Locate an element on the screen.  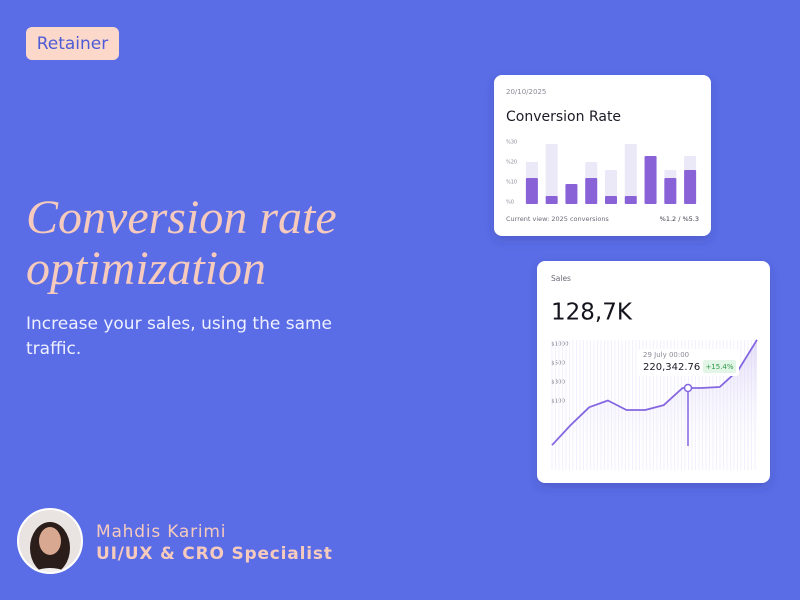
y-tick-label: %20 is located at coordinates (511, 163).